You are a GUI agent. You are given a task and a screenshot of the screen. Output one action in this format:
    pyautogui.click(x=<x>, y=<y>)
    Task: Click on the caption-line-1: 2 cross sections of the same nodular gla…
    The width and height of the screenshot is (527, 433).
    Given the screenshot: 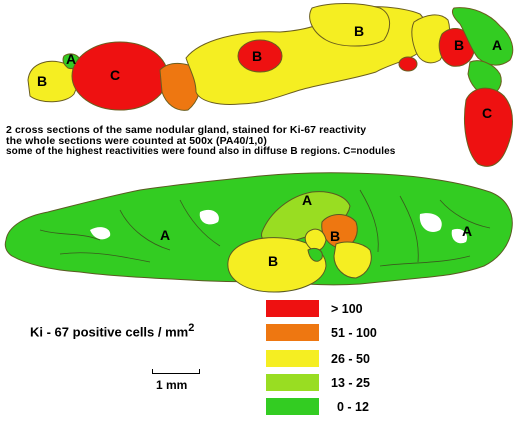 What is the action you would take?
    pyautogui.click(x=186, y=130)
    